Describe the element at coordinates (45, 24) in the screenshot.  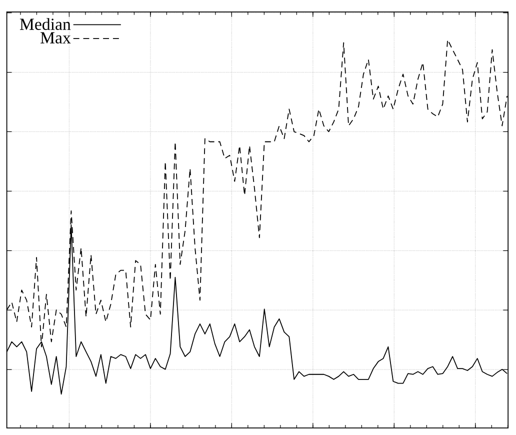
I see `legend-label: Median` at that location.